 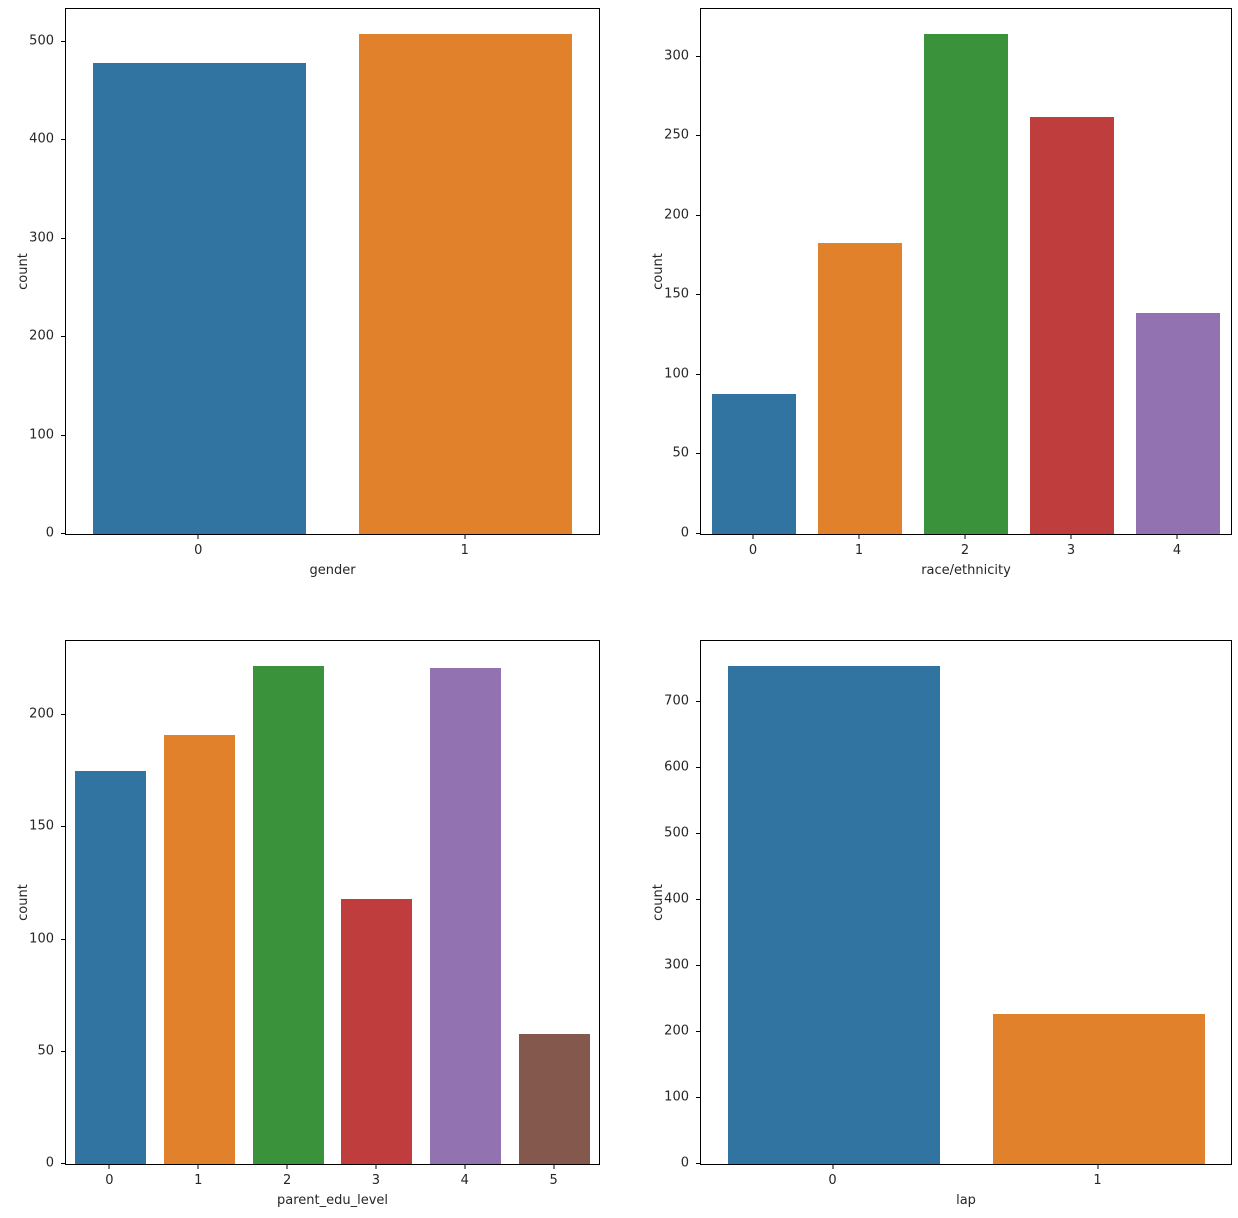 What do you see at coordinates (332, 570) in the screenshot?
I see `x-axis-label: gender` at bounding box center [332, 570].